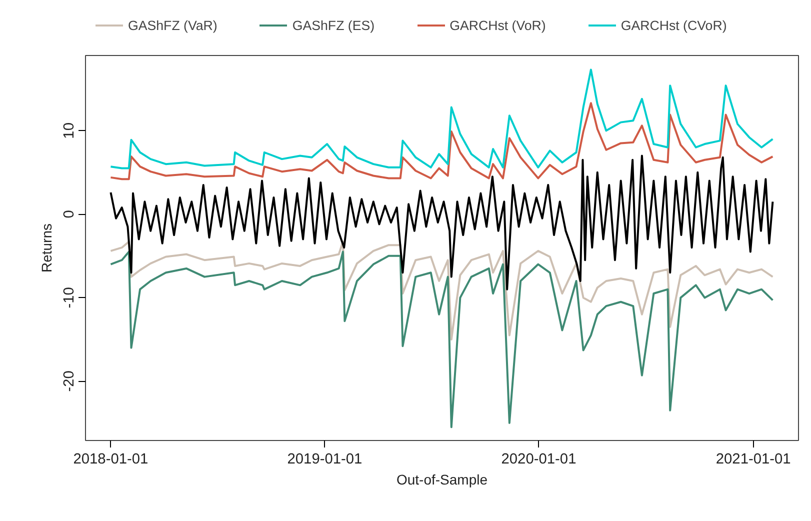  Describe the element at coordinates (498, 25) in the screenshot. I see `legend-label: GARCHst (VoR)` at that location.